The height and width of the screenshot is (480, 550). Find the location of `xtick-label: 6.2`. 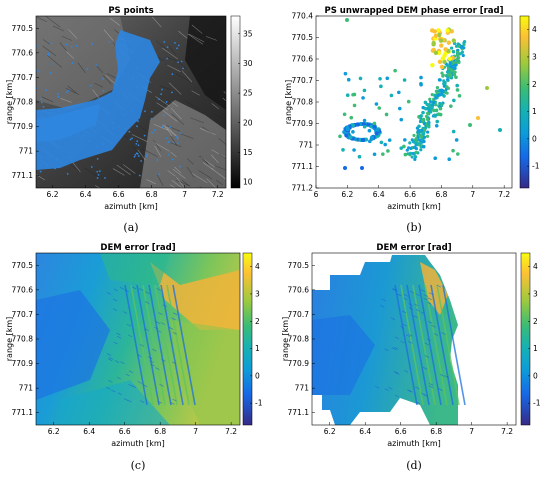

xtick-label: 6.2 is located at coordinates (347, 194).